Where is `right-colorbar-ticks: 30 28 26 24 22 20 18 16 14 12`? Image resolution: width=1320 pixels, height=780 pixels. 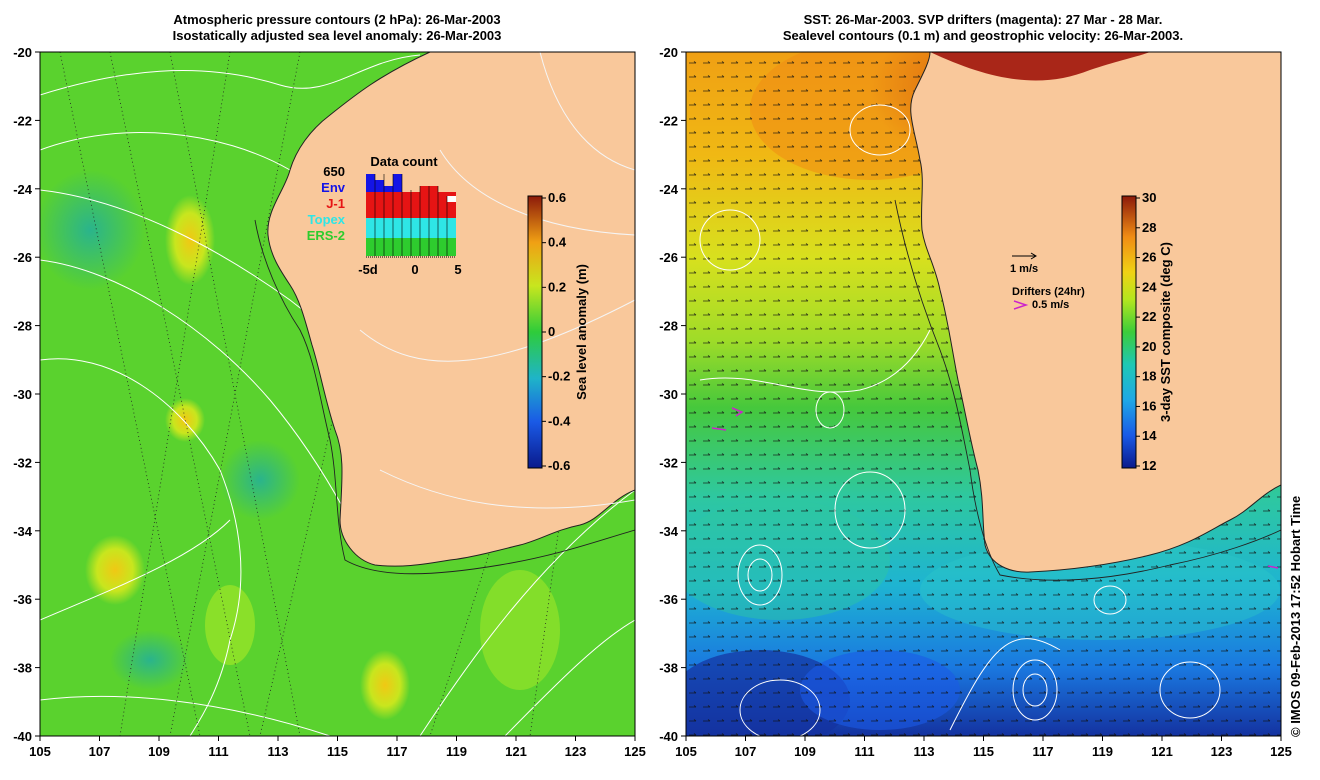 right-colorbar-ticks: 30 28 26 24 22 20 18 16 14 12 is located at coordinates (1146, 331).